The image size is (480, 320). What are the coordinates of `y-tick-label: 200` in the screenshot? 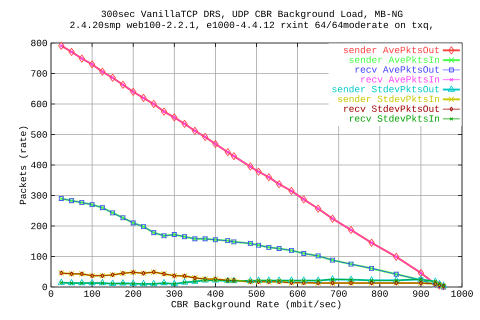 It's located at (39, 226).